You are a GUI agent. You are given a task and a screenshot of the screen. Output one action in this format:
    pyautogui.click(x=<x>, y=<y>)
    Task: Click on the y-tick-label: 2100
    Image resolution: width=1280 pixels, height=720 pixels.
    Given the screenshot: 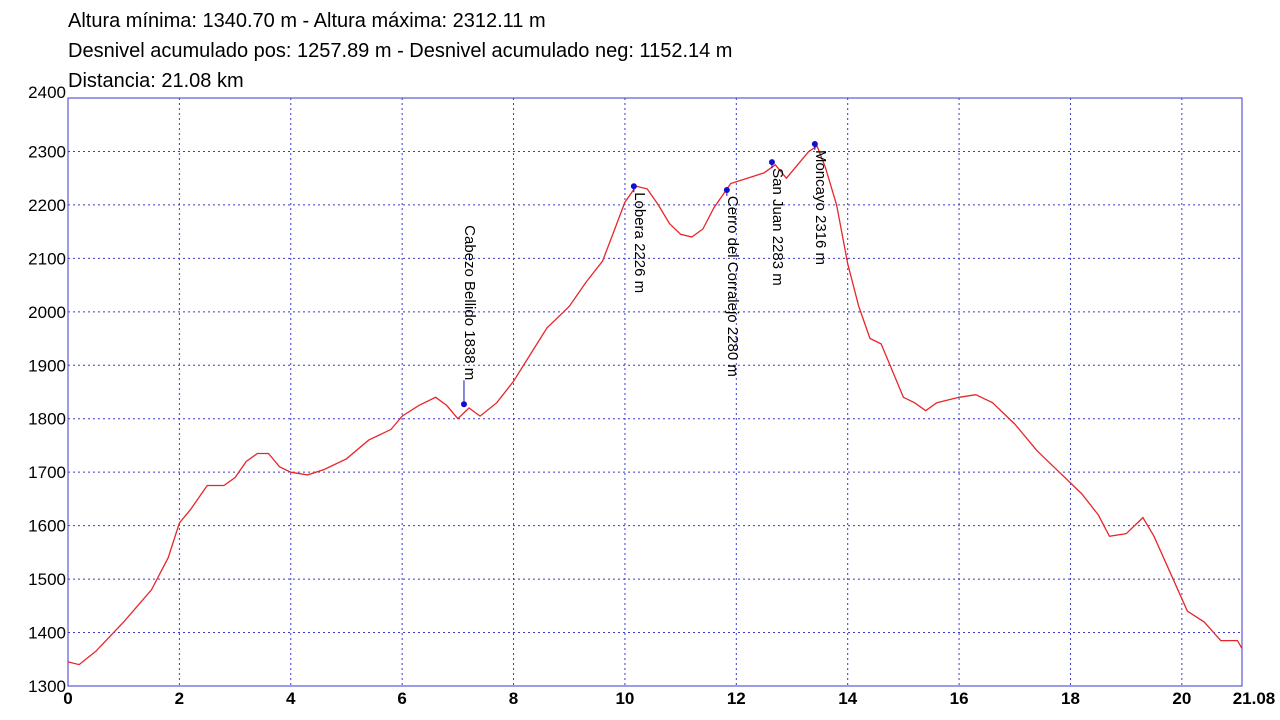 What is the action you would take?
    pyautogui.click(x=47, y=258)
    